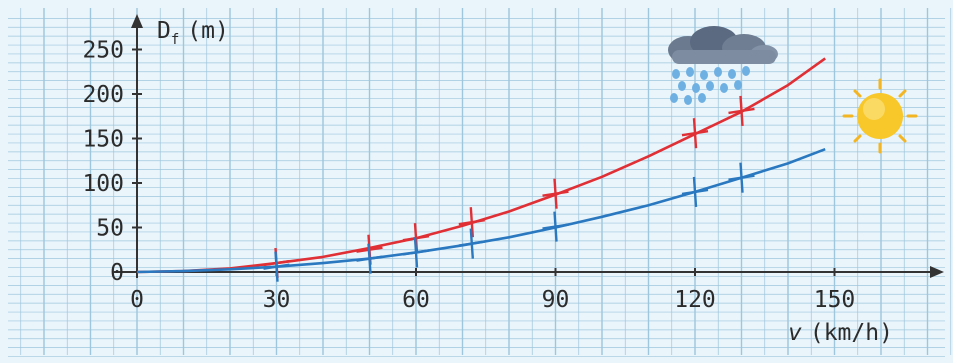 This screenshot has width=953, height=363. Describe the element at coordinates (164, 31) in the screenshot. I see `y-axis-title-var: D` at that location.